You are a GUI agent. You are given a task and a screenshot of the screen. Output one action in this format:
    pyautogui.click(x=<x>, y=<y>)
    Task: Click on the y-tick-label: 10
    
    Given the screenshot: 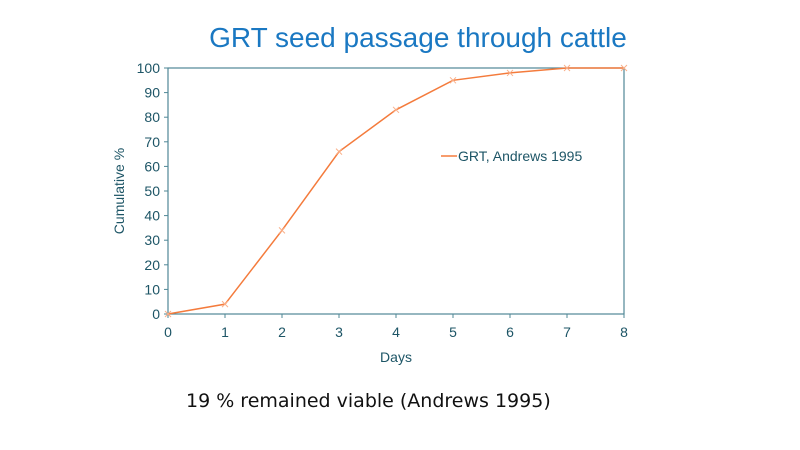 What is the action you would take?
    pyautogui.click(x=152, y=289)
    